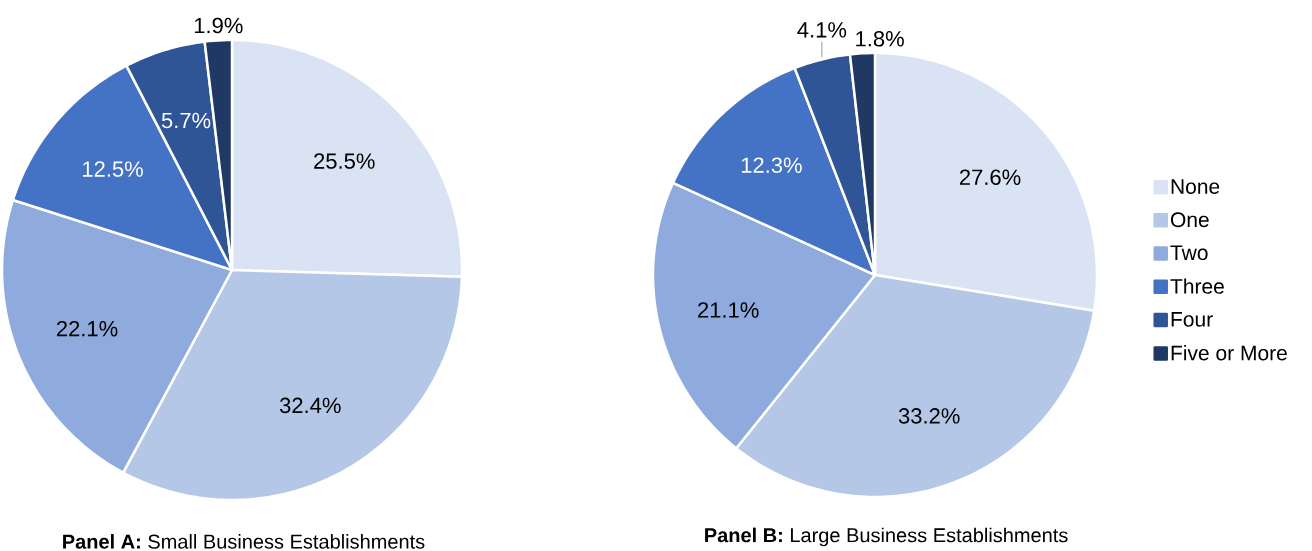  Describe the element at coordinates (1189, 220) in the screenshot. I see `legend-label: One` at that location.